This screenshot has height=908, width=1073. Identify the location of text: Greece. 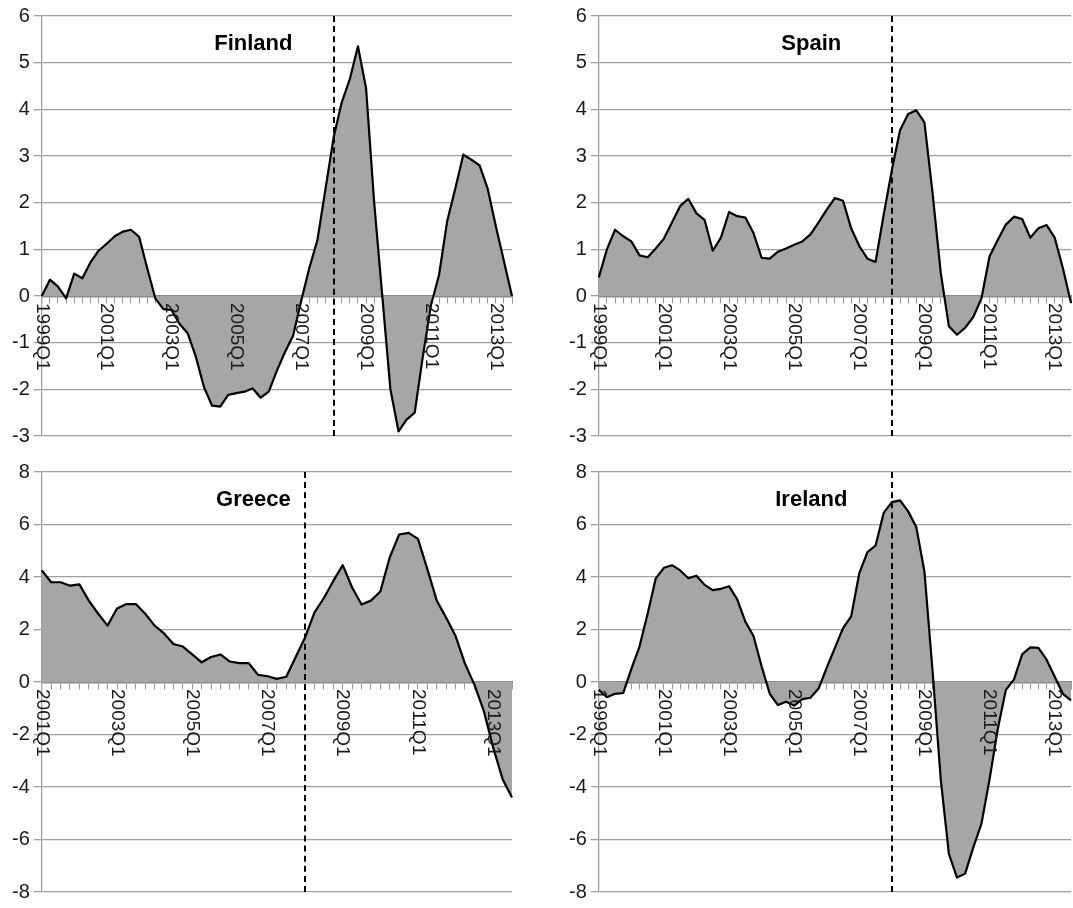
(253, 499).